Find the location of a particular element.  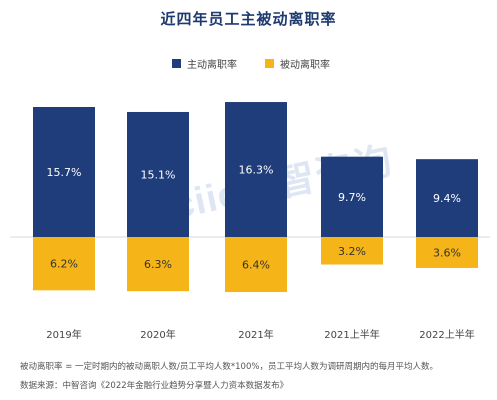

data-label-active-0: 15.7% is located at coordinates (64, 172).